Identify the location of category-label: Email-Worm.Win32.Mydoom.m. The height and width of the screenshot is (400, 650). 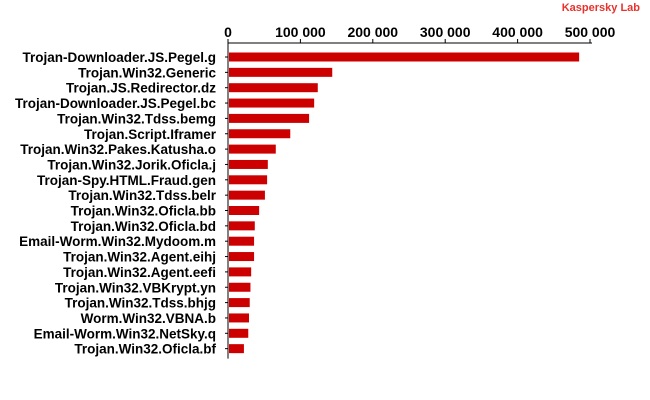
(117, 241).